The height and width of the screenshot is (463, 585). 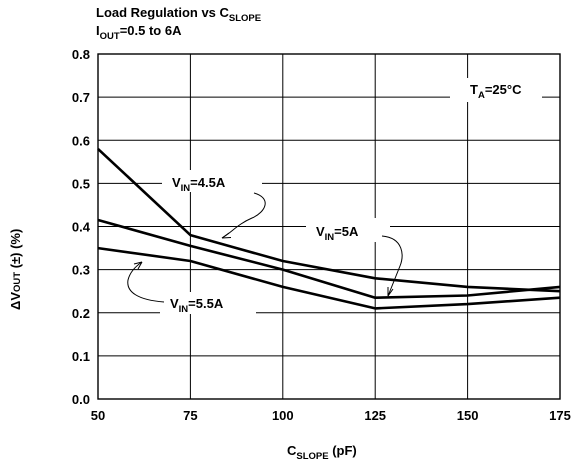 I want to click on x-tick-label: 75, so click(x=190, y=415).